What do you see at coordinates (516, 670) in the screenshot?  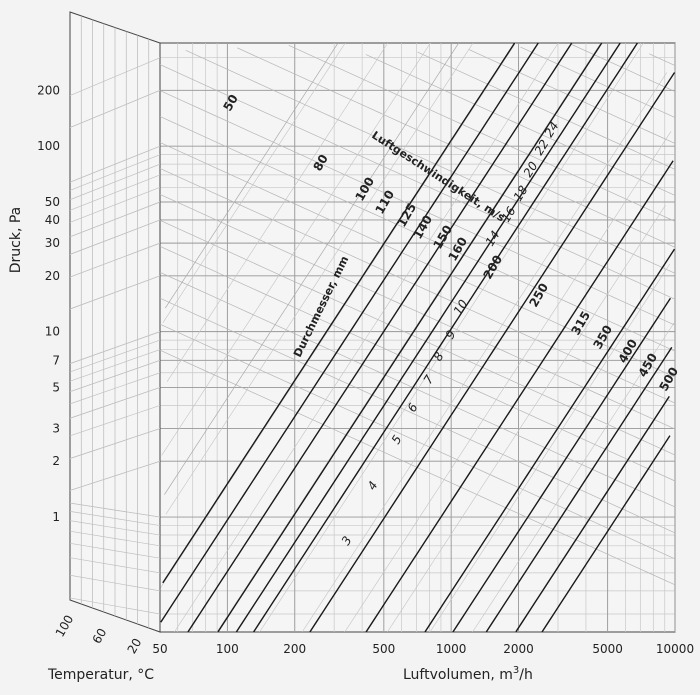 I see `x-axis-title-superscript: 3` at bounding box center [516, 670].